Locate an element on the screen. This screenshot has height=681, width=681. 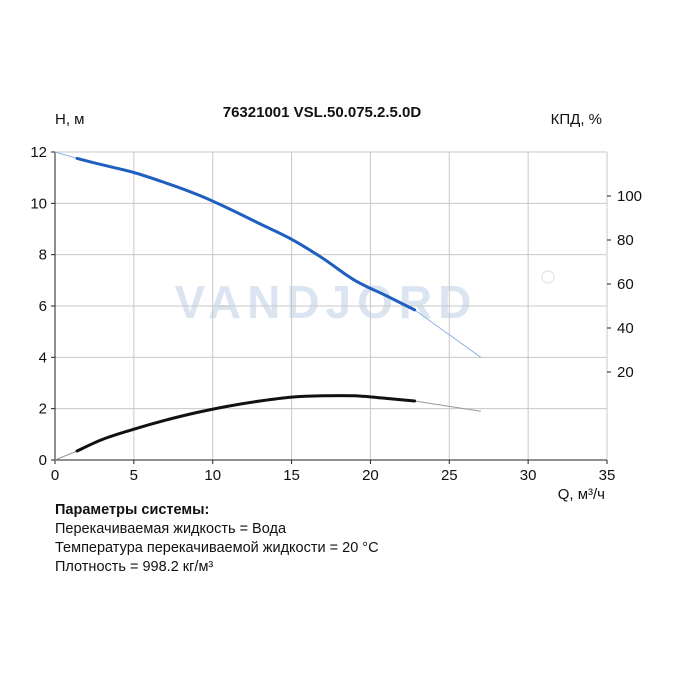
x-axis-label: Q, м³/ч is located at coordinates (581, 494).